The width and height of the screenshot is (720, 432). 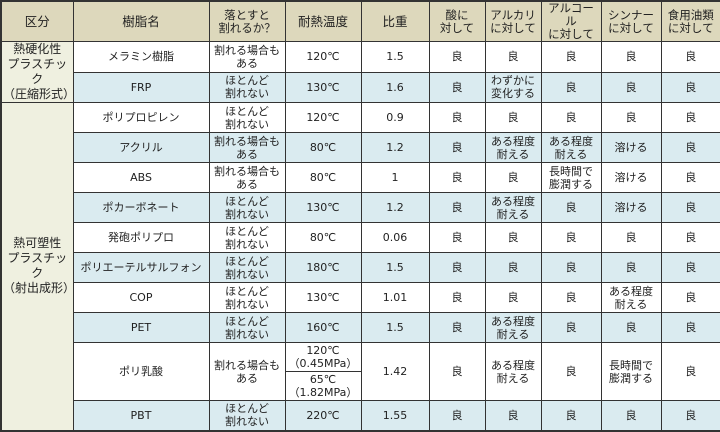 I want to click on resin-name: ポリエーテルサルフォン, so click(x=141, y=267).